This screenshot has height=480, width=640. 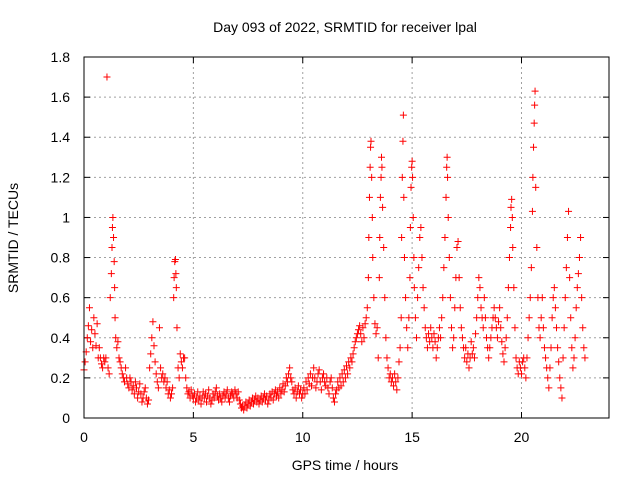 What do you see at coordinates (303, 437) in the screenshot?
I see `x-tick-label: 10` at bounding box center [303, 437].